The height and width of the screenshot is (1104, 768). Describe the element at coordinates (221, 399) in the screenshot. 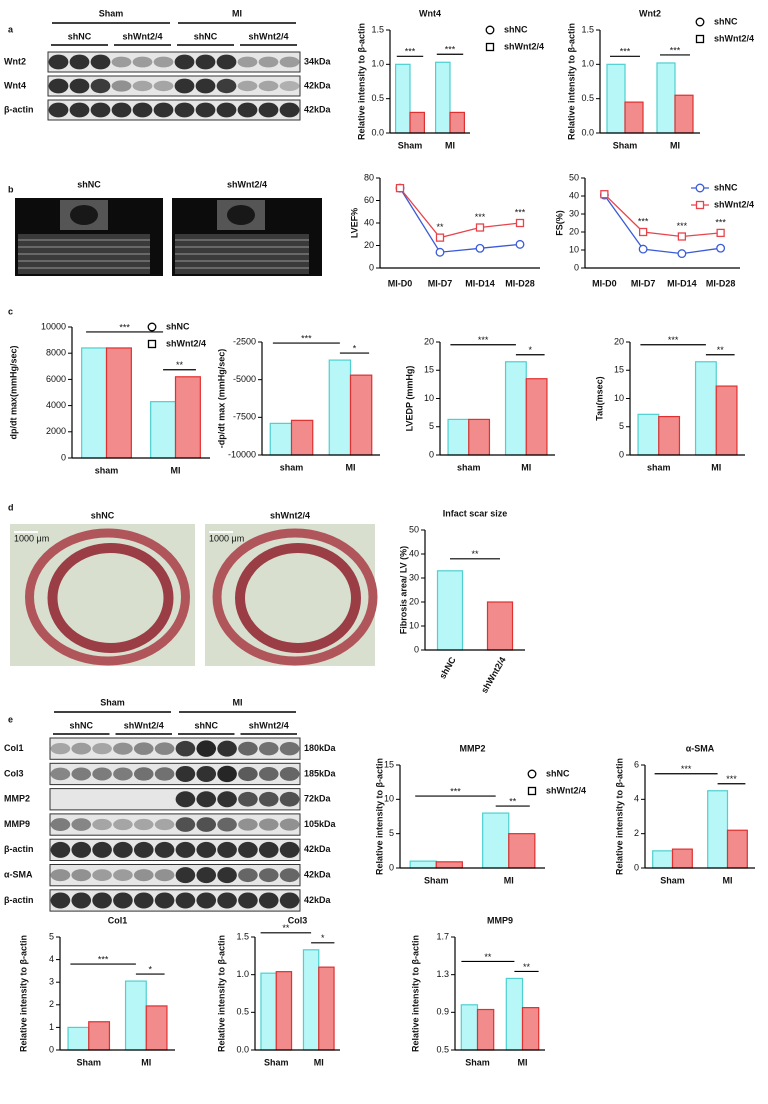

I see `y-axis-label: -dp/dt max (mmHg/sec)` at that location.